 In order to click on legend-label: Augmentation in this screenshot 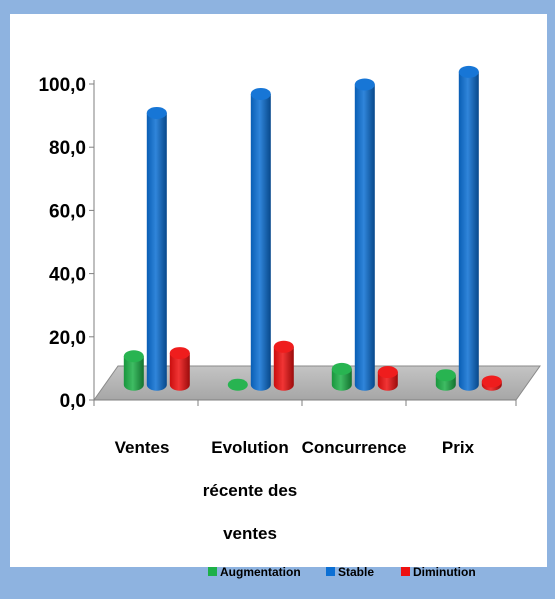, I will do `click(260, 572)`.